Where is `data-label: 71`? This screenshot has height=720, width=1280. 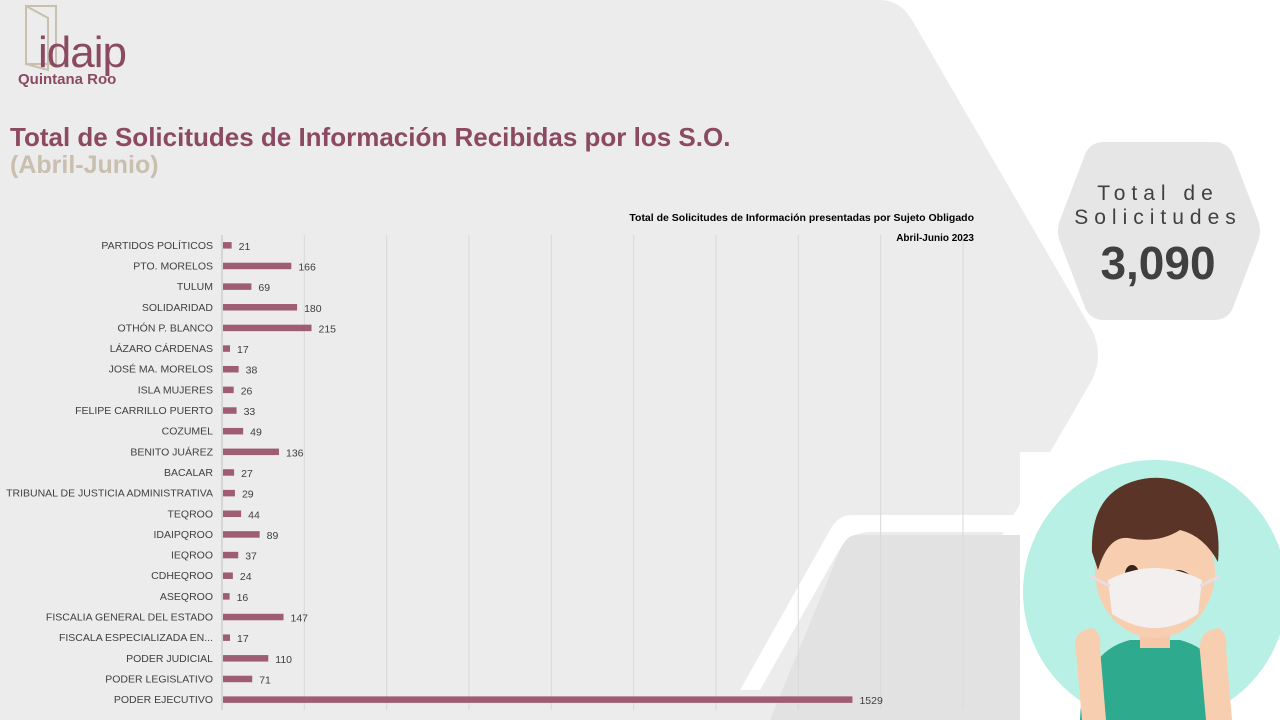
data-label: 71 is located at coordinates (265, 680).